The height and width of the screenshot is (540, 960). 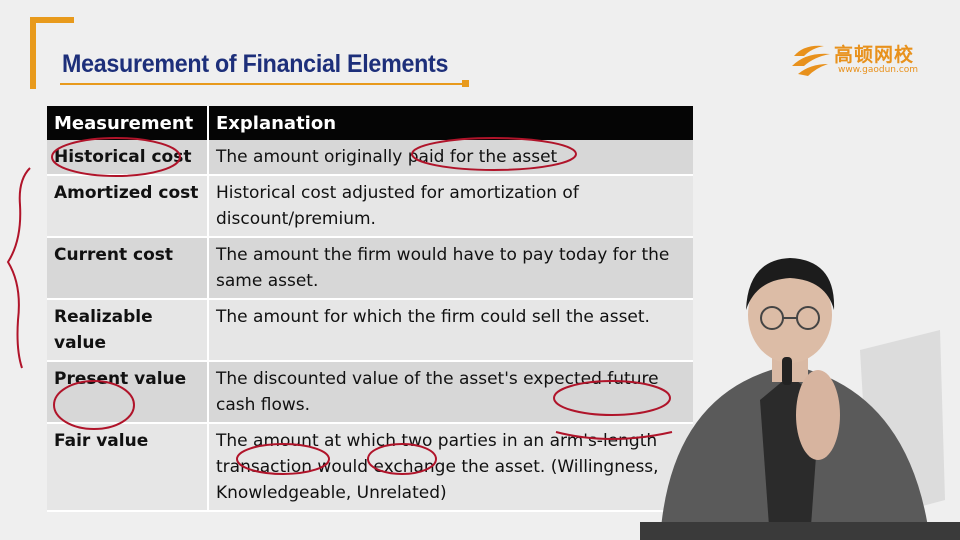 I want to click on title-underline, so click(x=262, y=84).